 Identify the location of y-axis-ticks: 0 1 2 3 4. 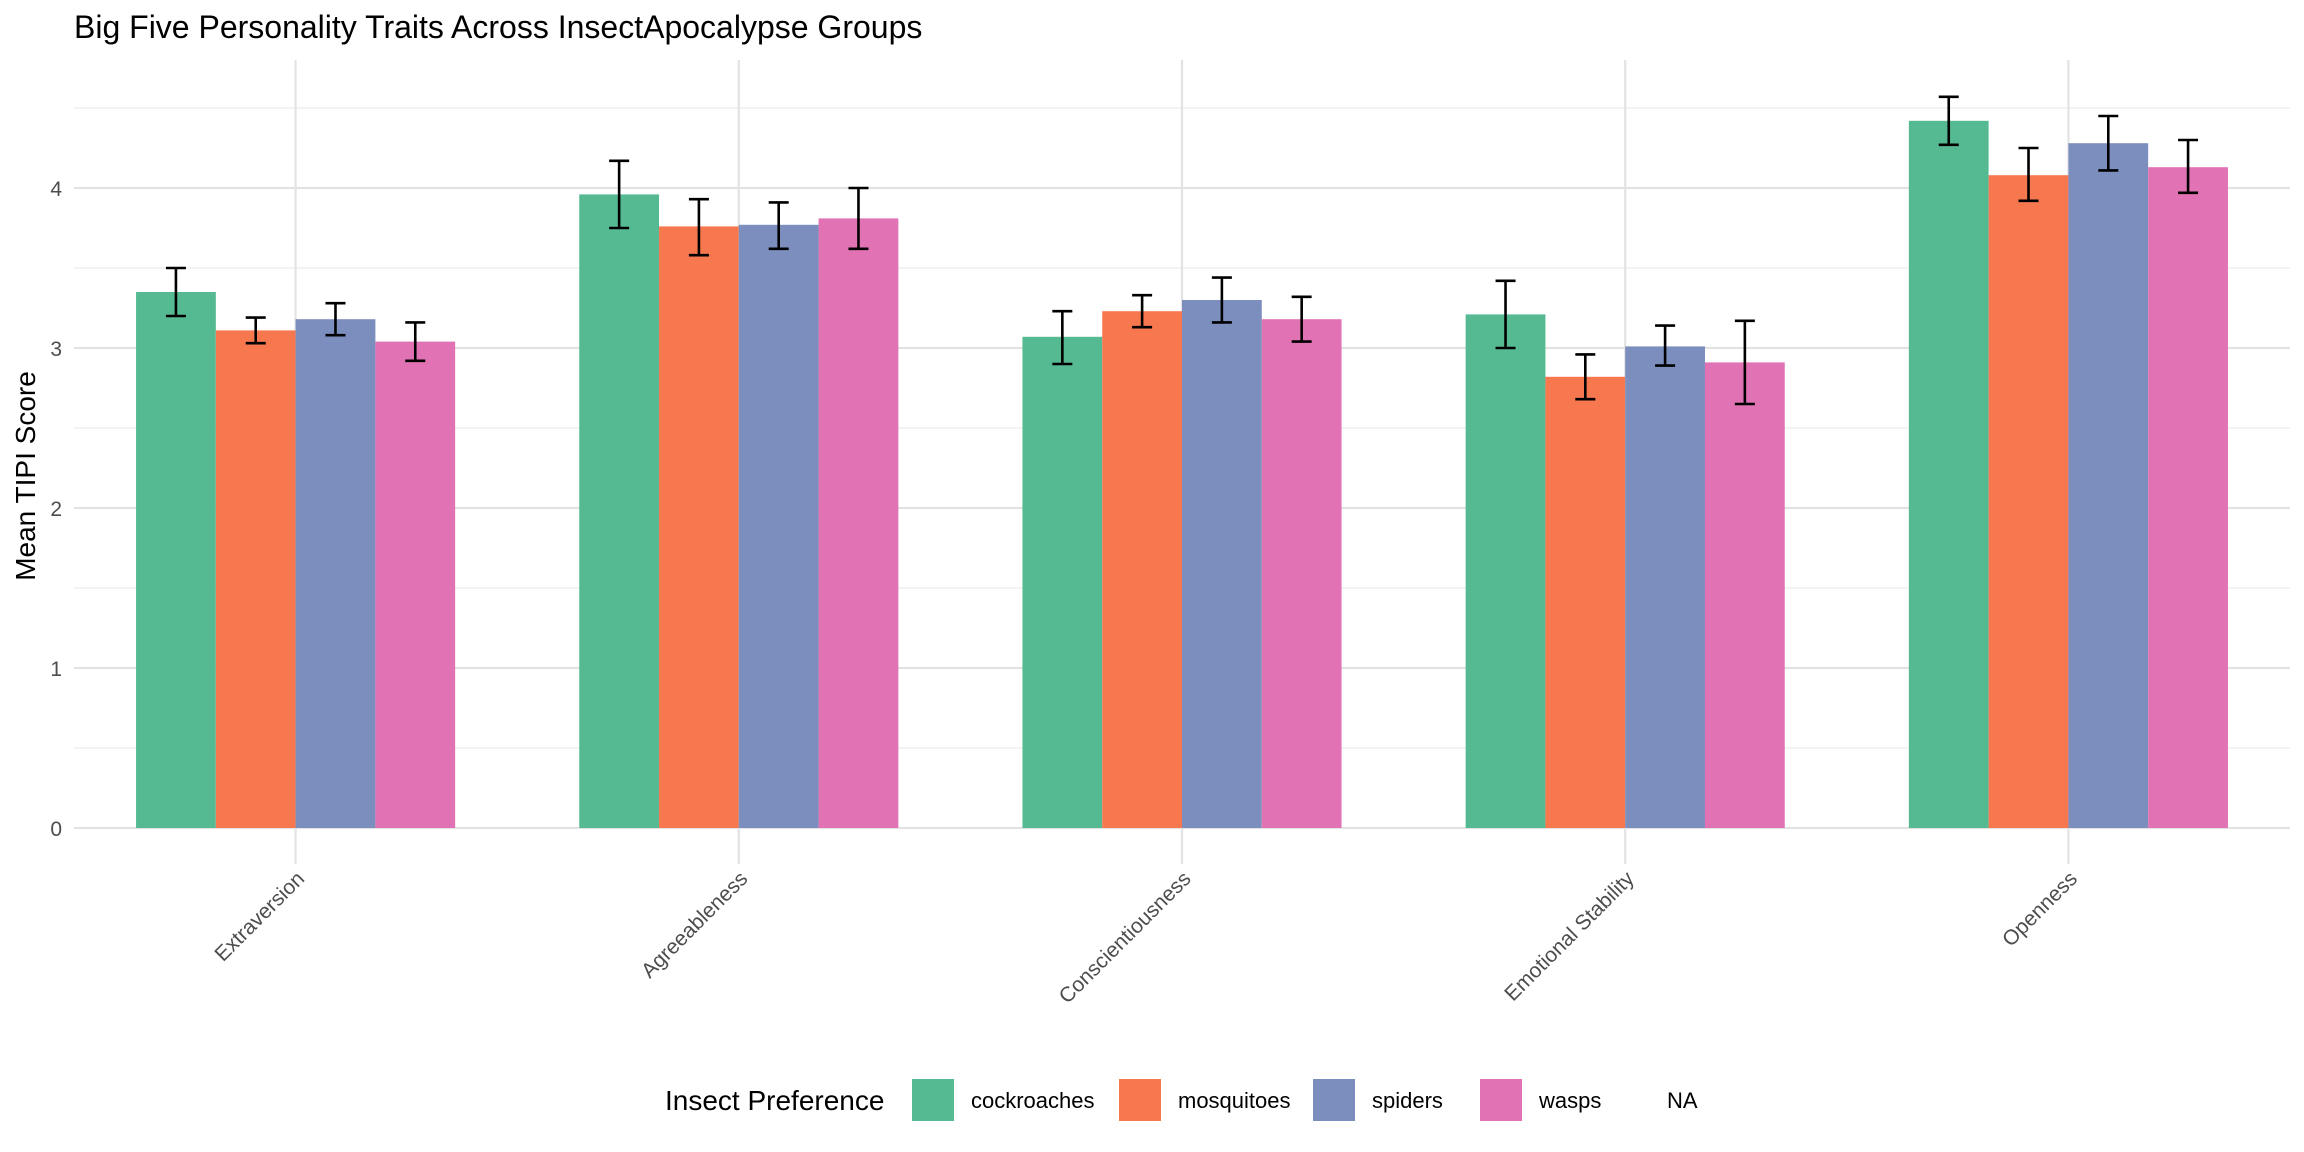
(56, 509).